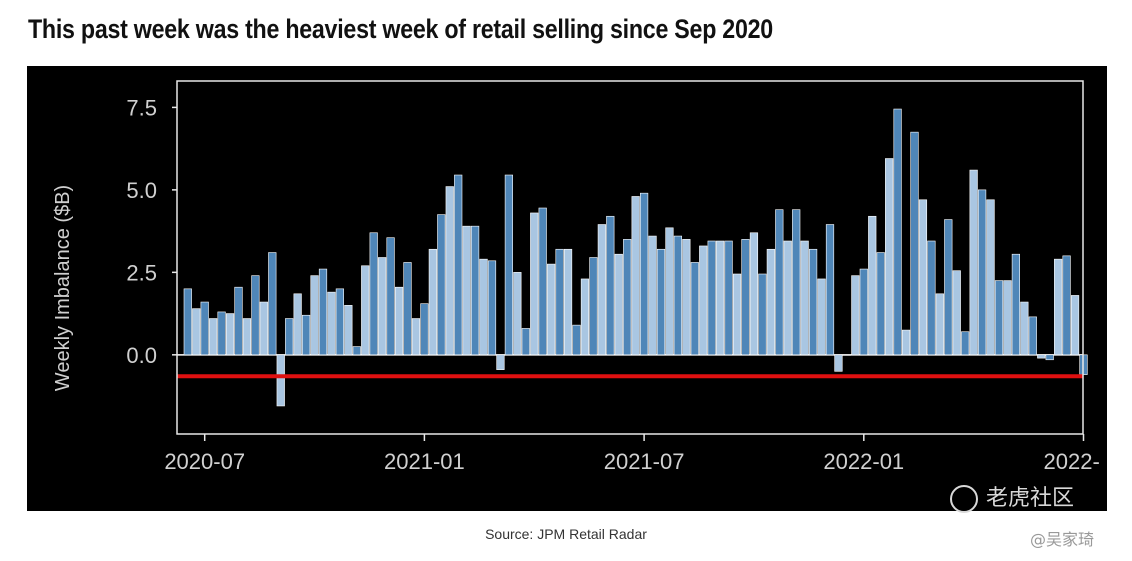 The width and height of the screenshot is (1132, 561). Describe the element at coordinates (863, 461) in the screenshot. I see `x-tick-label: 2022-01` at that location.